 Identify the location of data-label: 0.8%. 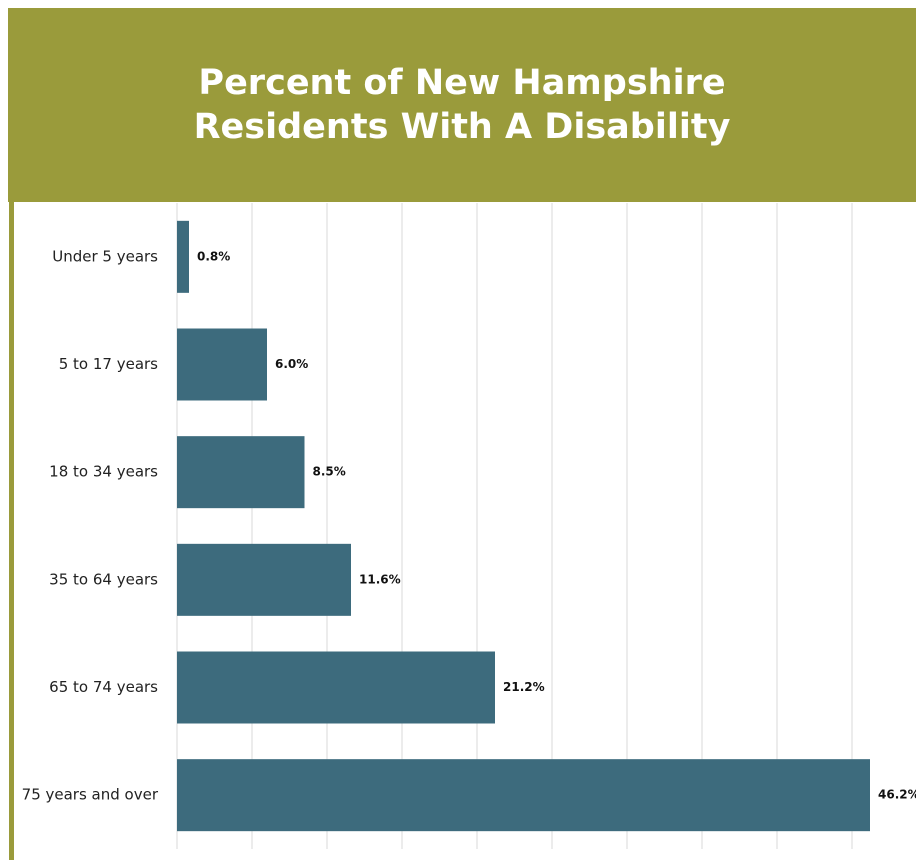
(213, 256).